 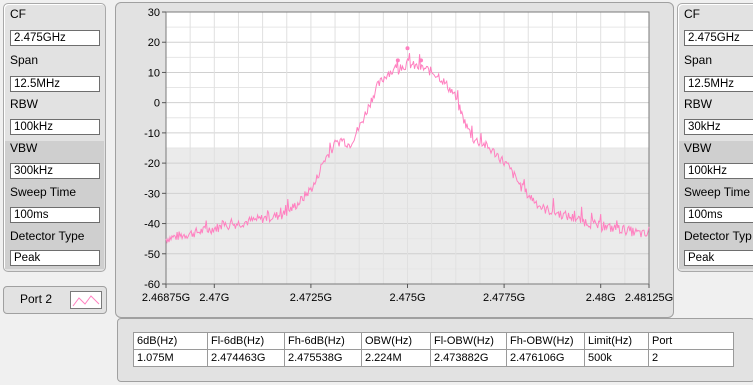 I want to click on table-header-cell: Fh-OBW(Hz), so click(x=545, y=341).